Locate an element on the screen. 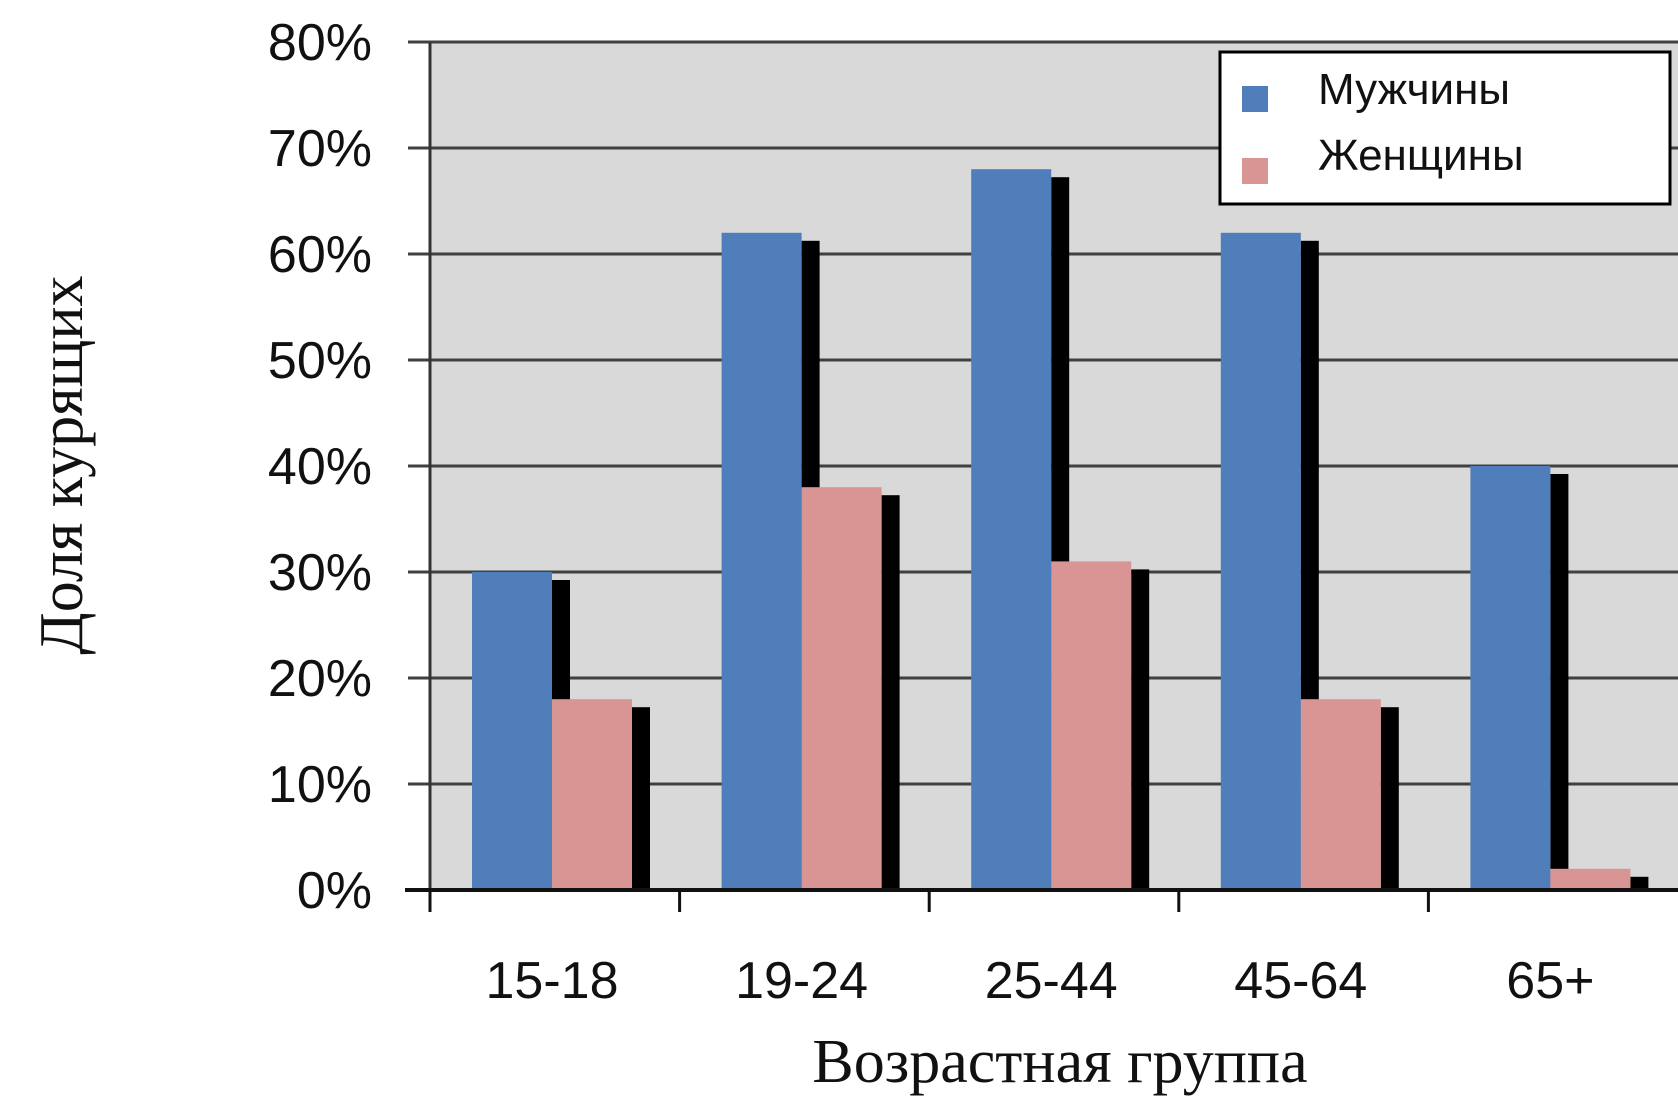  x-tick-label: 19-24 is located at coordinates (801, 981).